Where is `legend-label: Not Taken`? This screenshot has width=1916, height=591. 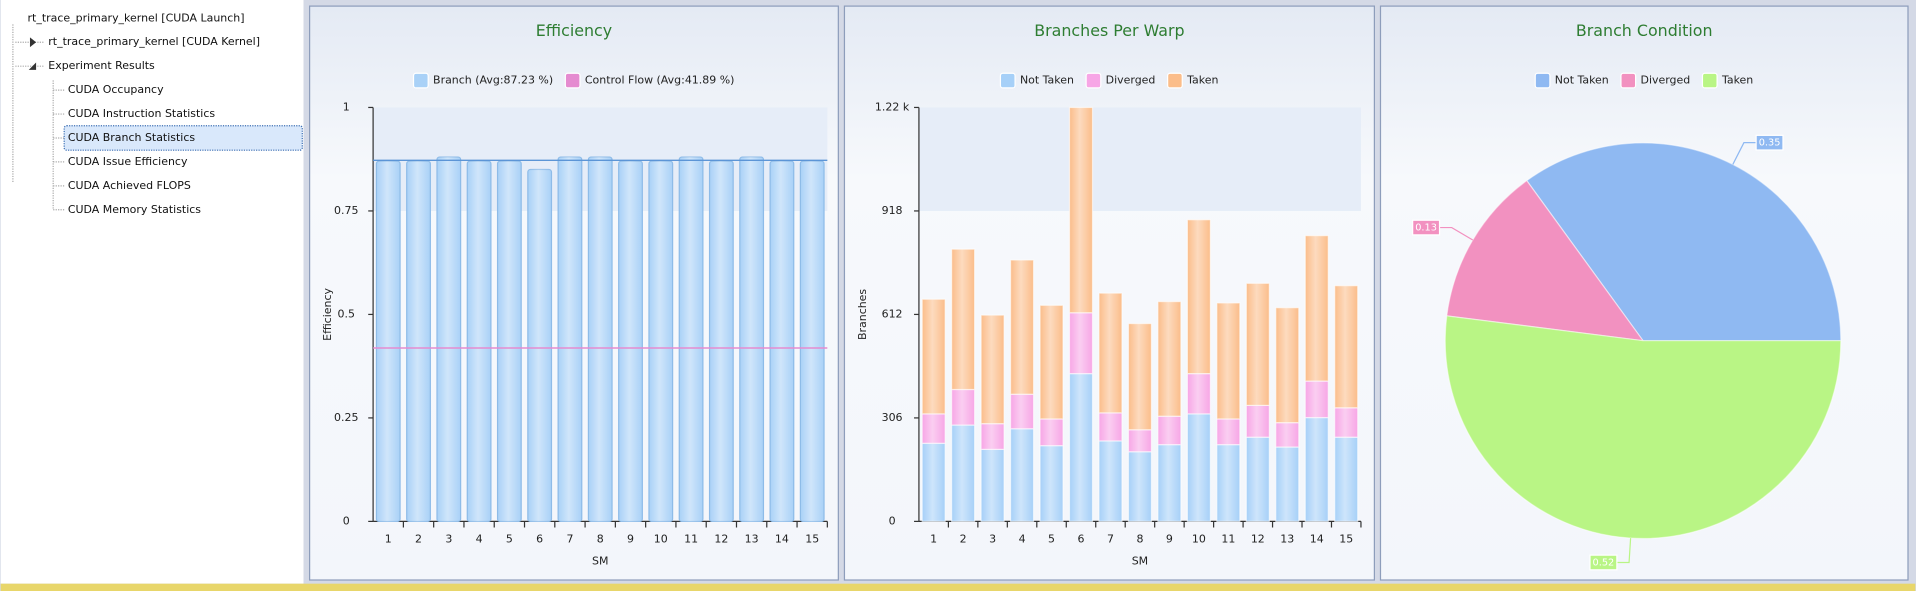
legend-label: Not Taken is located at coordinates (1582, 80).